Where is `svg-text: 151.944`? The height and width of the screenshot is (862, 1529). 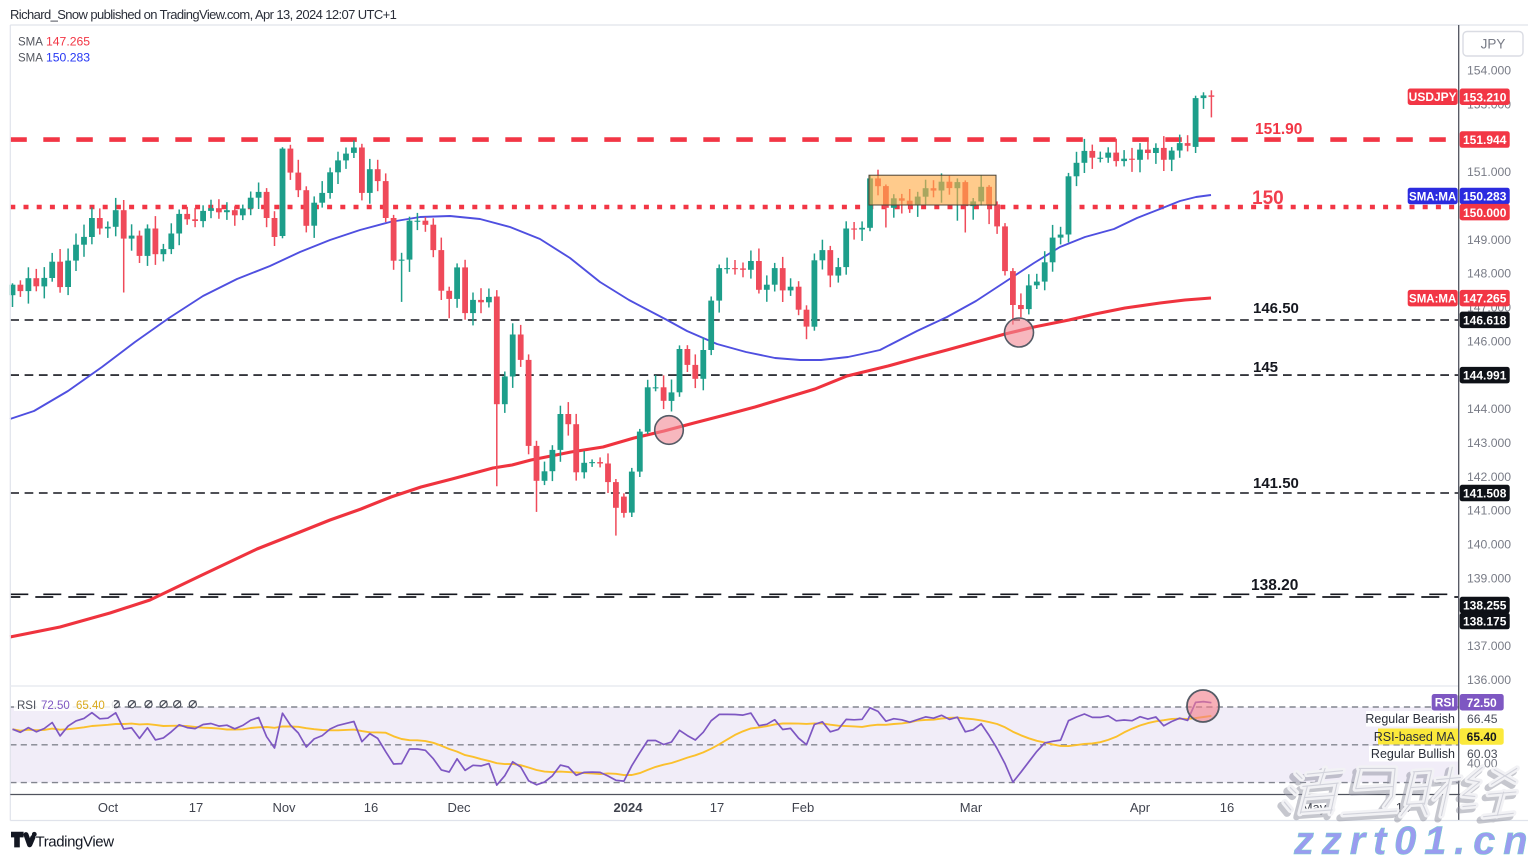 svg-text: 151.944 is located at coordinates (1485, 140).